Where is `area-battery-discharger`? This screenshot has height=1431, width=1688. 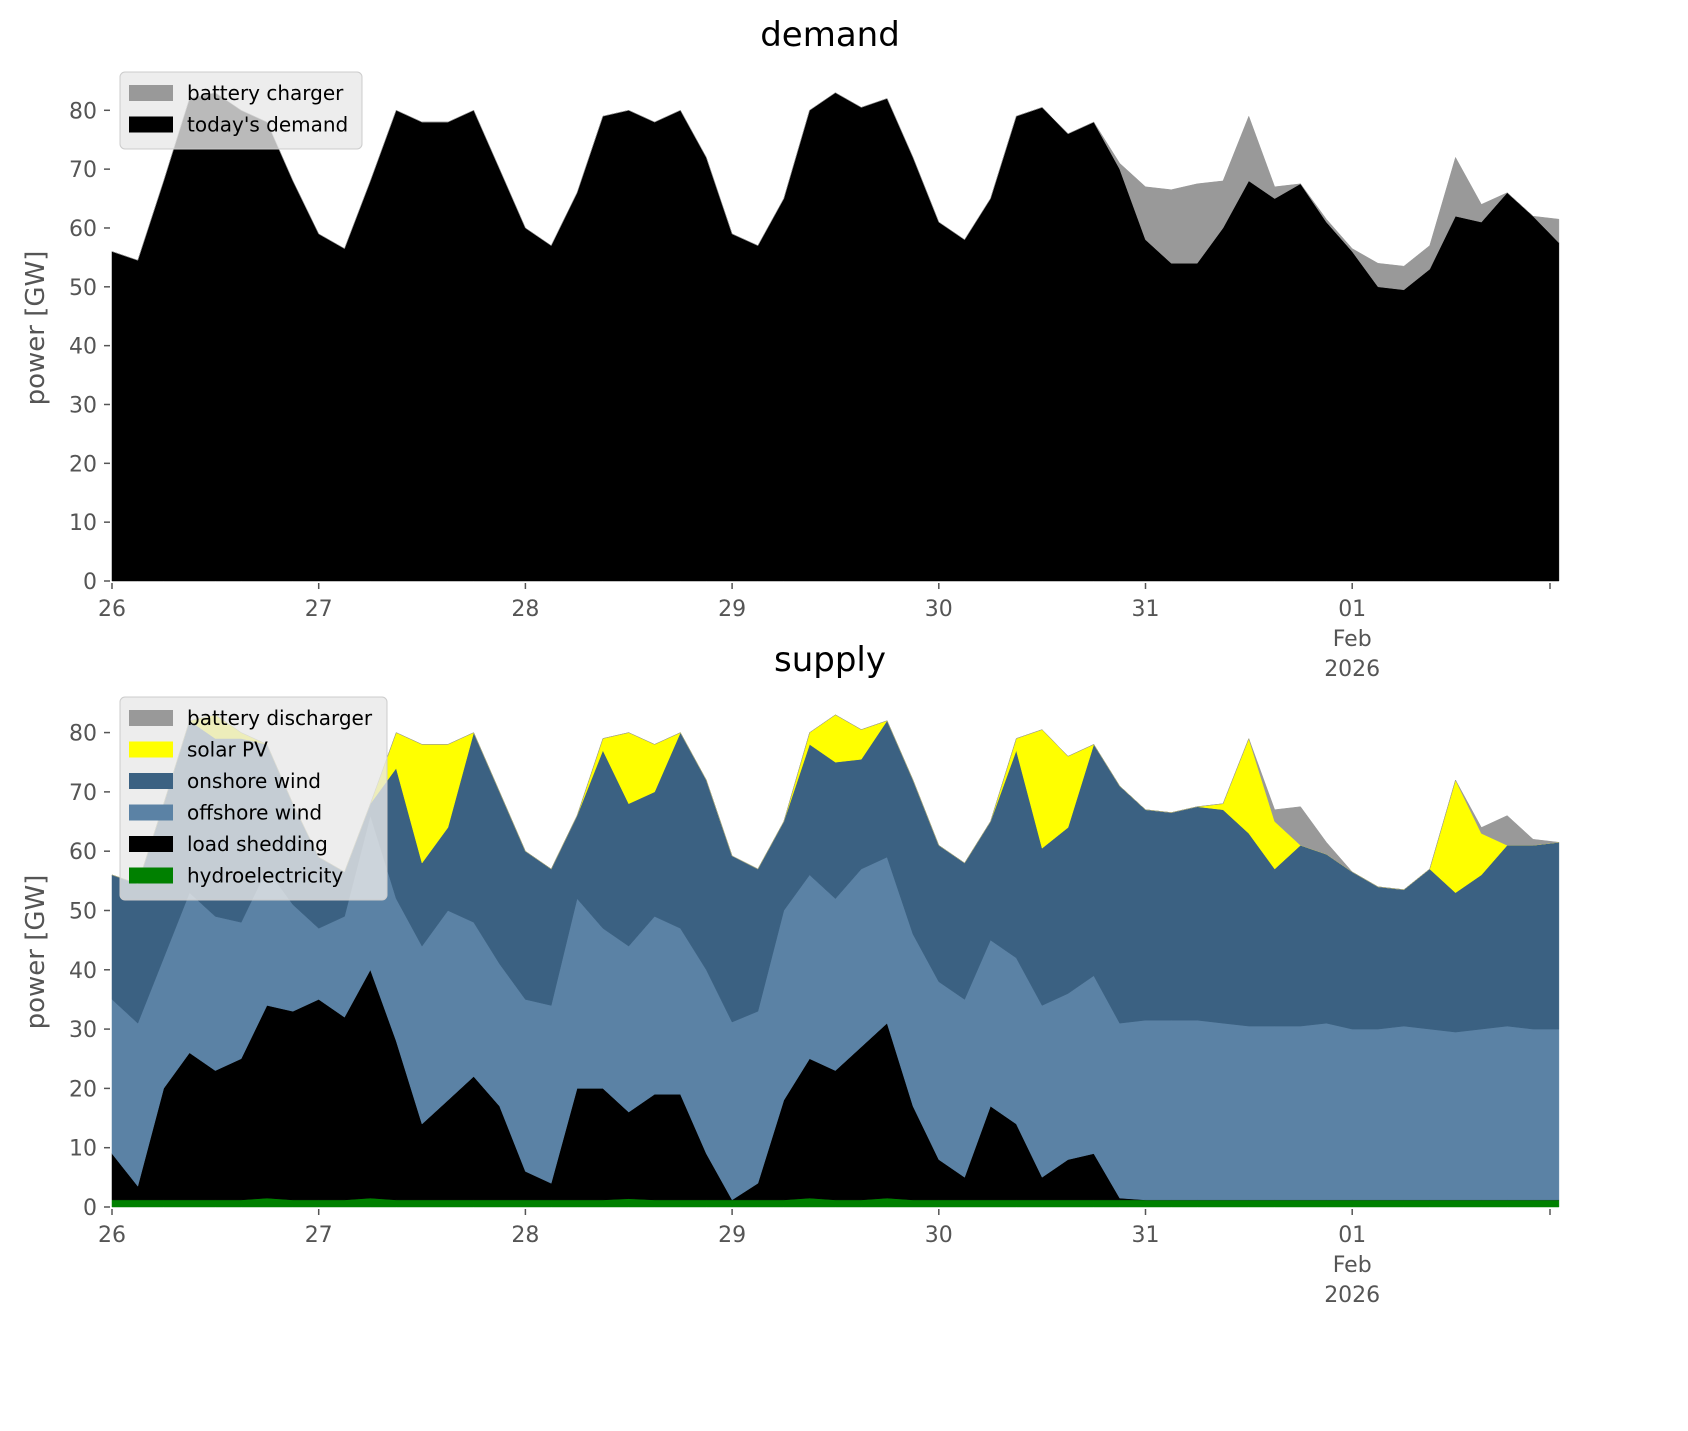
area-battery-discharger is located at coordinates (835, 802).